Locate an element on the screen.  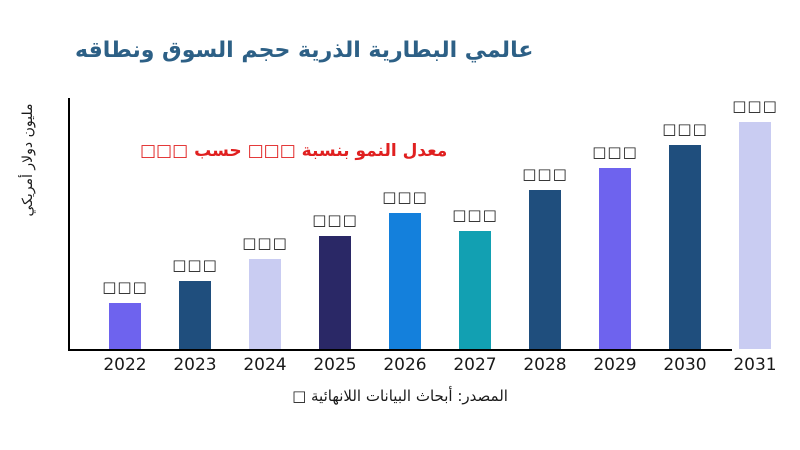
x-tick-label: 2030 is located at coordinates (685, 365).